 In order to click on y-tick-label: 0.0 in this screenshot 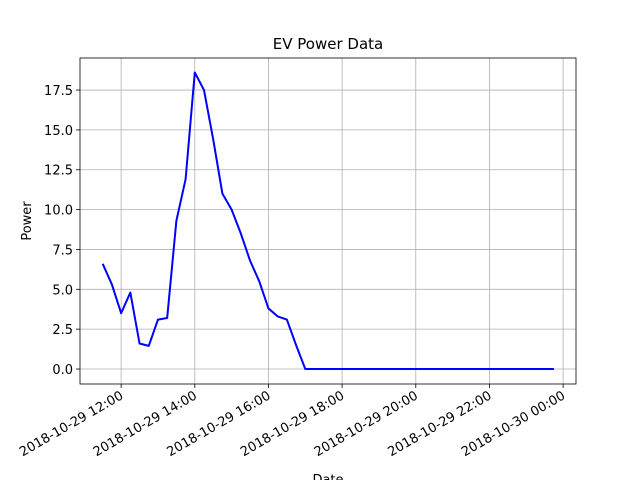, I will do `click(62, 370)`.